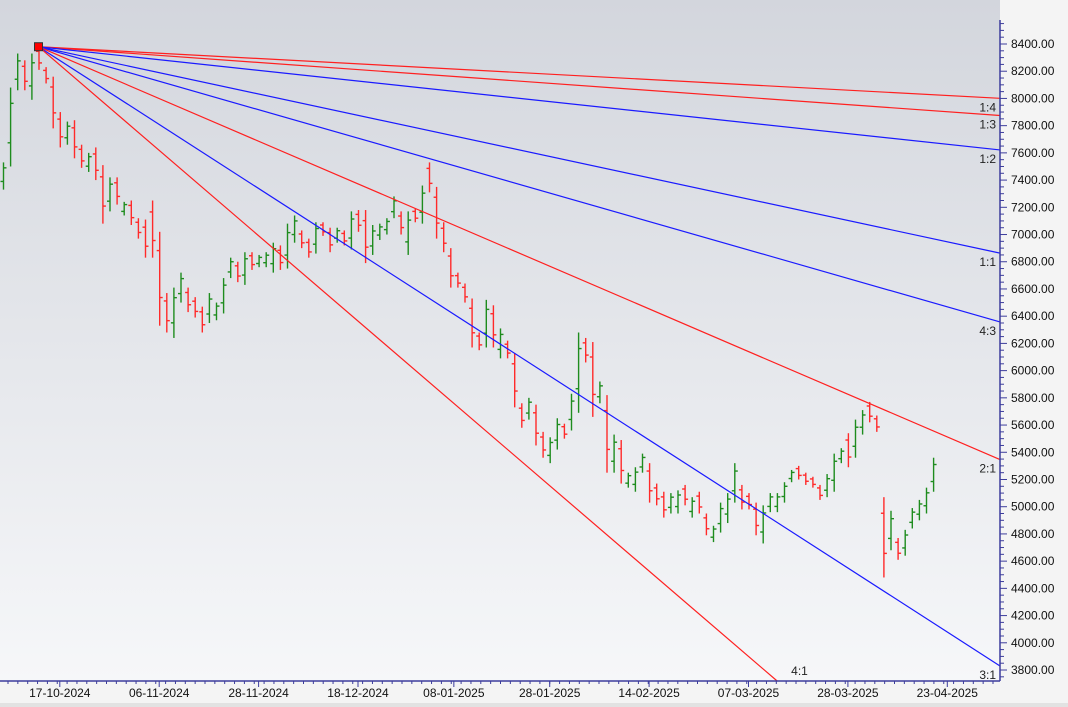 This screenshot has width=1068, height=707. I want to click on x-tick-label: 28-01-2025, so click(550, 693).